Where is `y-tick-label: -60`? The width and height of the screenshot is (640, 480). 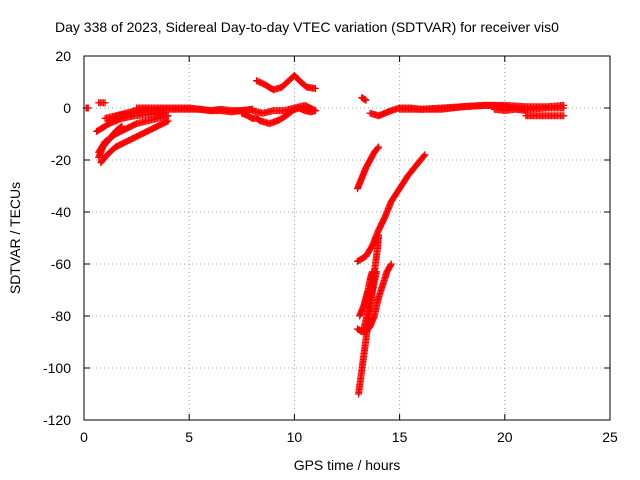
y-tick-label: -60 is located at coordinates (61, 264).